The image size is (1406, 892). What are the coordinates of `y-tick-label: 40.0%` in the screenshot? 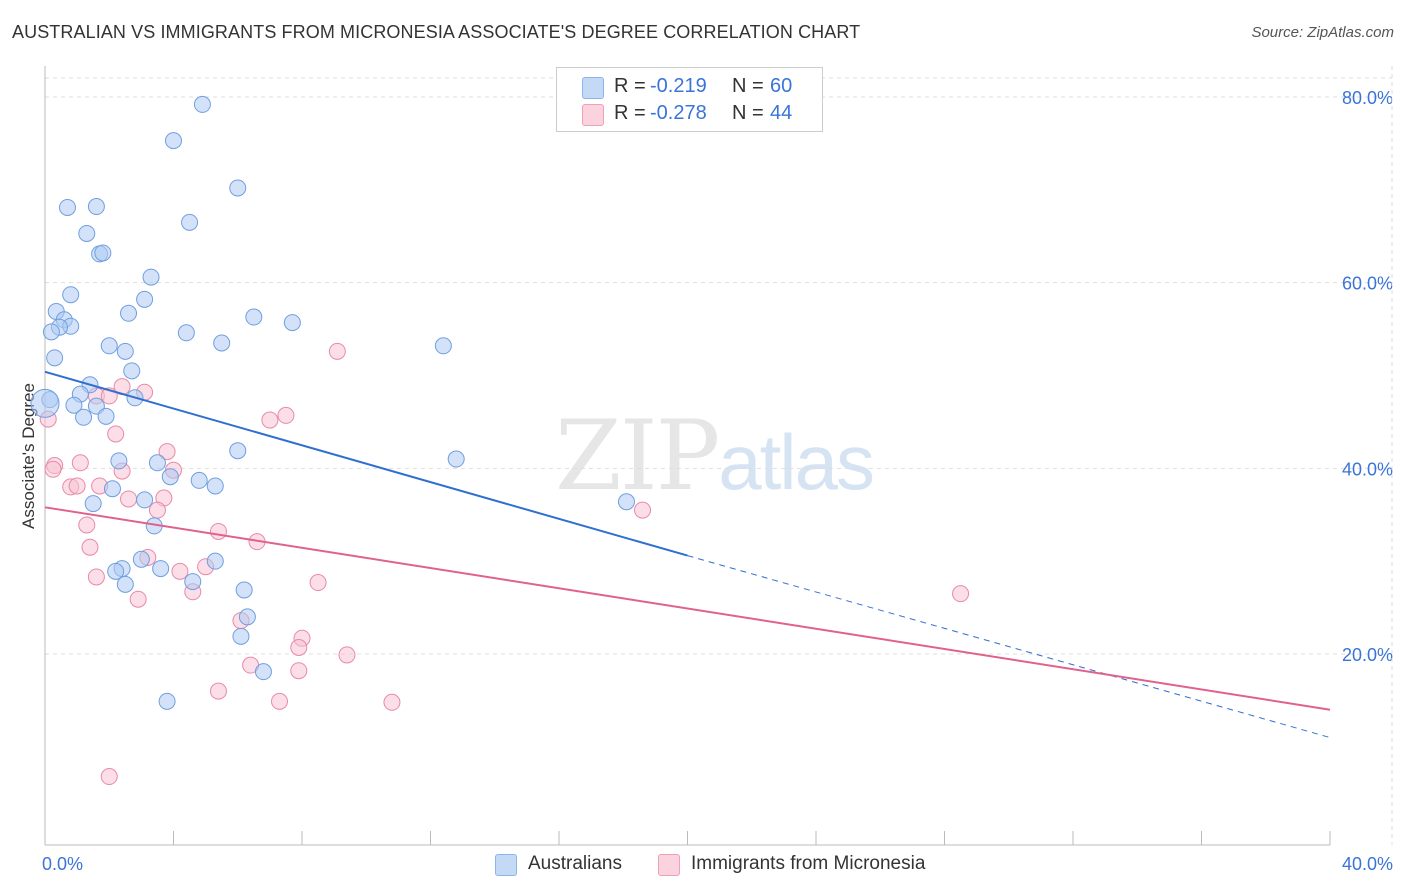 It's located at (1367, 469).